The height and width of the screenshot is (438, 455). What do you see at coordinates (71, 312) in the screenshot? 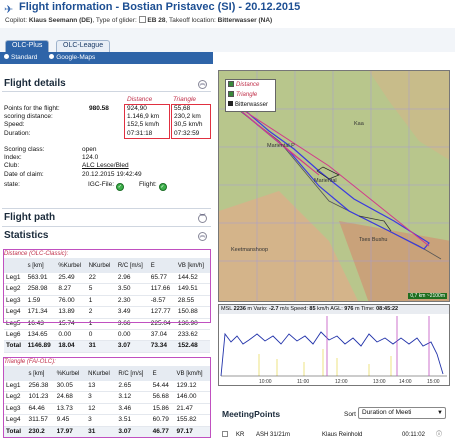
I see `table-cell: 13.89` at bounding box center [71, 312].